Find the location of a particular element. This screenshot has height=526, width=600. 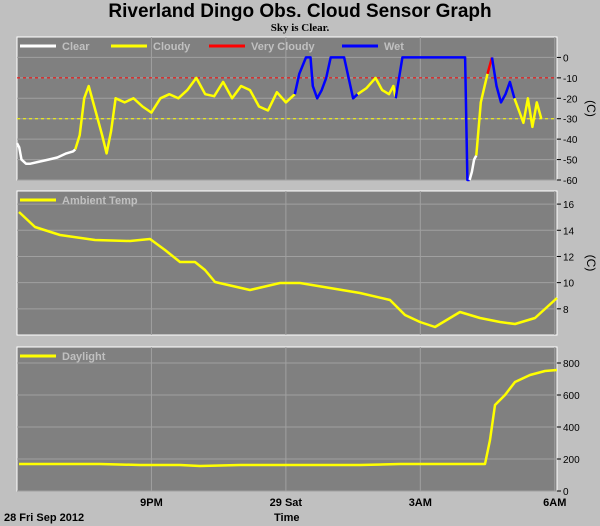

ytick-label: -10 is located at coordinates (570, 79).